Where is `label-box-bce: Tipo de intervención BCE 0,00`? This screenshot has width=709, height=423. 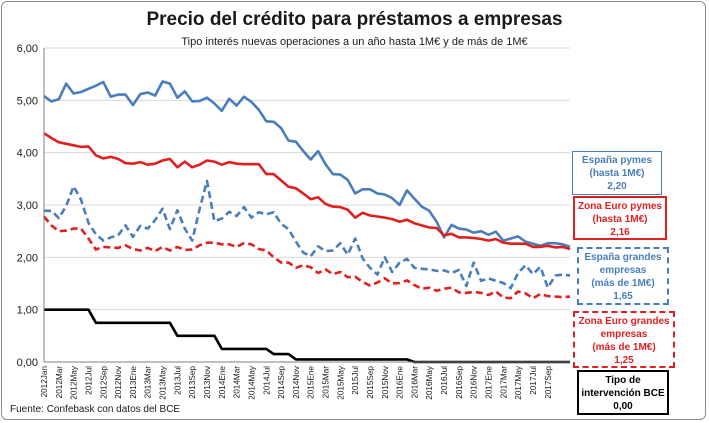 label-box-bce: Tipo de intervención BCE 0,00 is located at coordinates (623, 392).